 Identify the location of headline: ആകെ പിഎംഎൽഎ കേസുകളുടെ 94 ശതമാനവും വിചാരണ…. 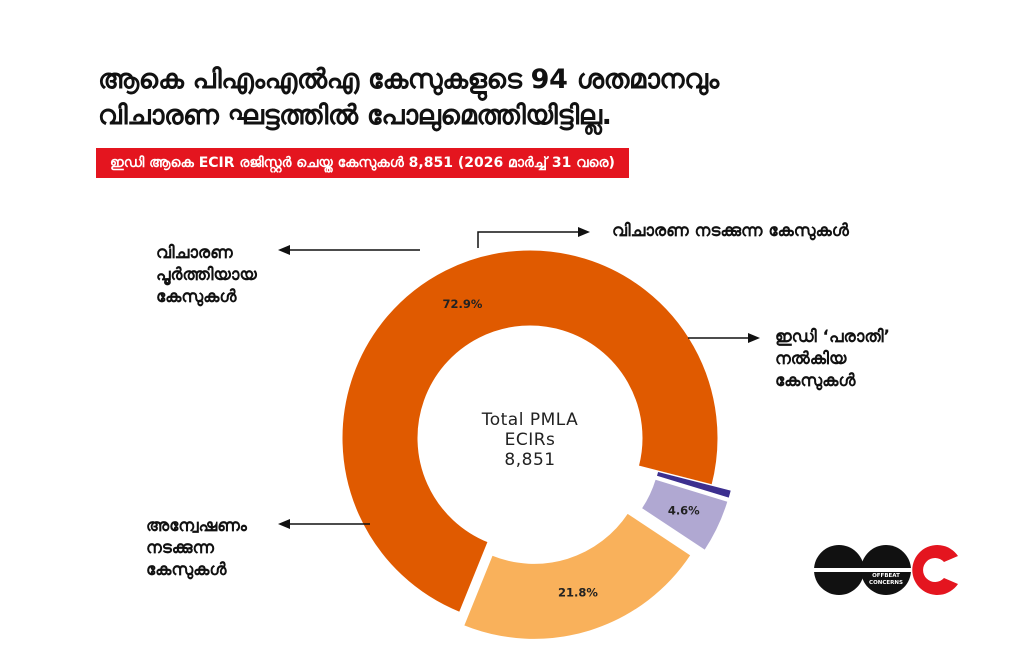
(478, 98).